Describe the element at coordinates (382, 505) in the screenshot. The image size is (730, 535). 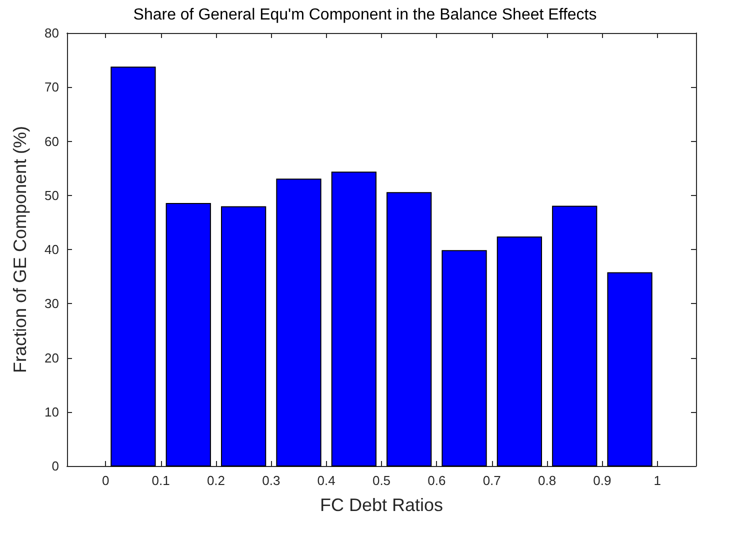
I see `x-axis-title: FC Debt Ratios` at that location.